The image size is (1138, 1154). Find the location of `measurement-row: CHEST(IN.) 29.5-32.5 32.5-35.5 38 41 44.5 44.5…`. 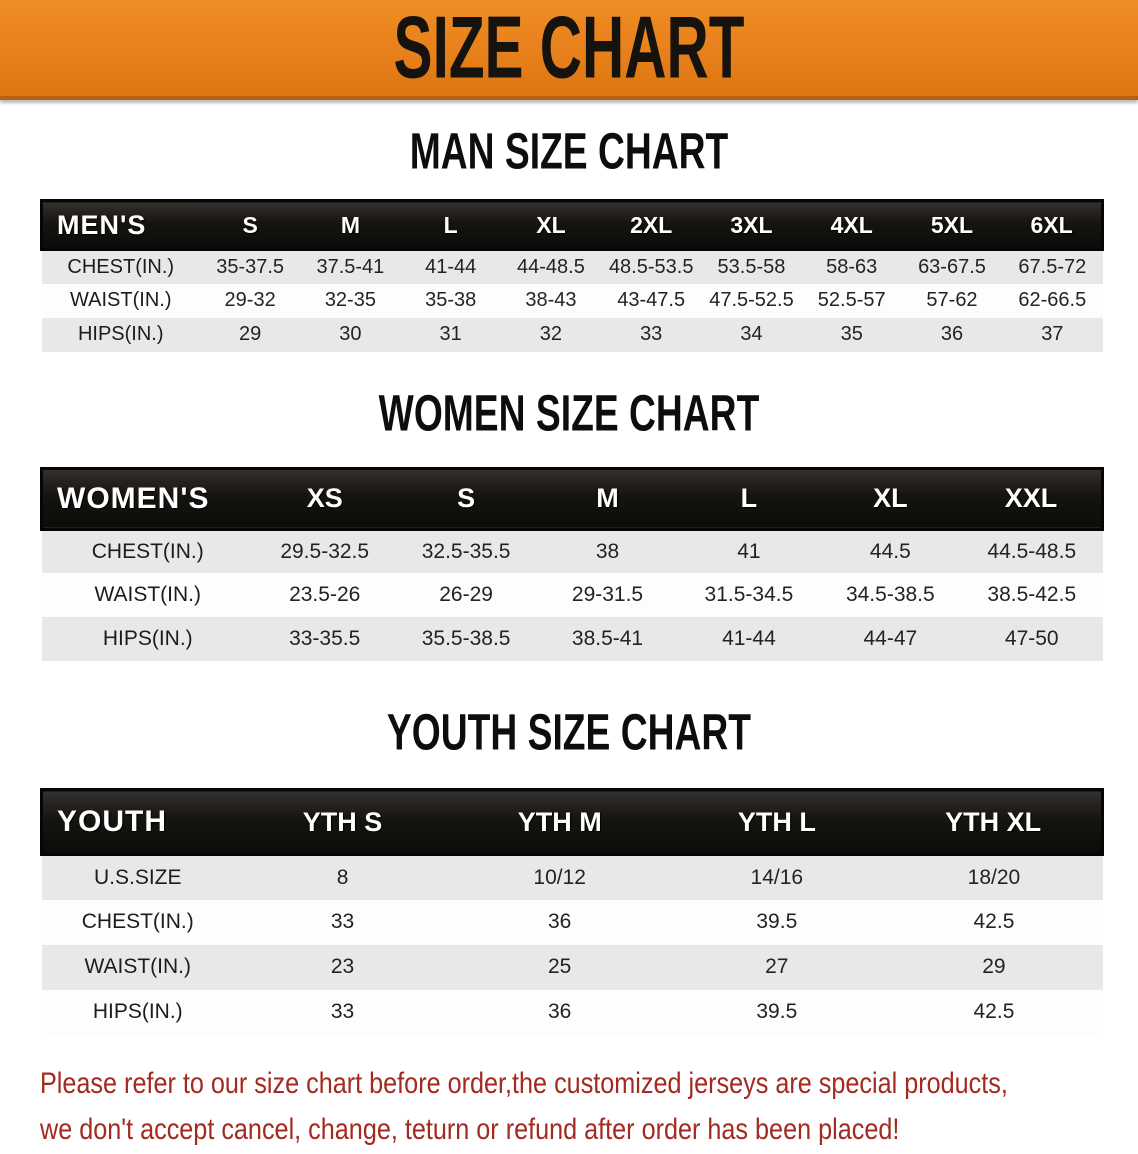

measurement-row: CHEST(IN.) 29.5-32.5 32.5-35.5 38 41 44.5 44.5… is located at coordinates (572, 551).